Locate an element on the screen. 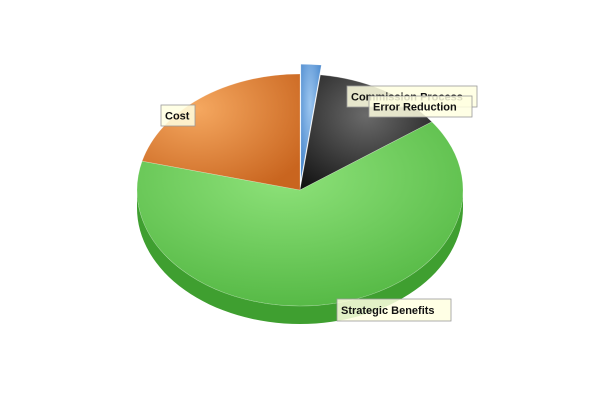 Image resolution: width=600 pixels, height=400 pixels. label-text: Cost is located at coordinates (177, 117).